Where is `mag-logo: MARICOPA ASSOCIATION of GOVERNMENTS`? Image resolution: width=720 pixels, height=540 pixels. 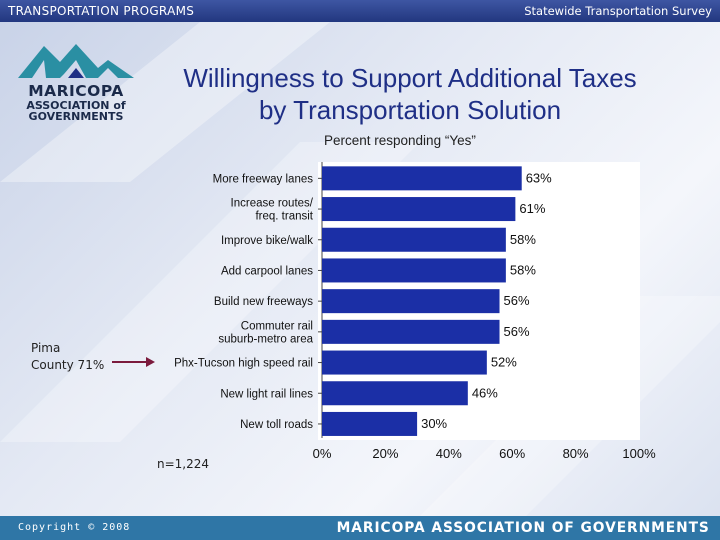 mag-logo: MARICOPA ASSOCIATION of GOVERNMENTS is located at coordinates (79, 82).